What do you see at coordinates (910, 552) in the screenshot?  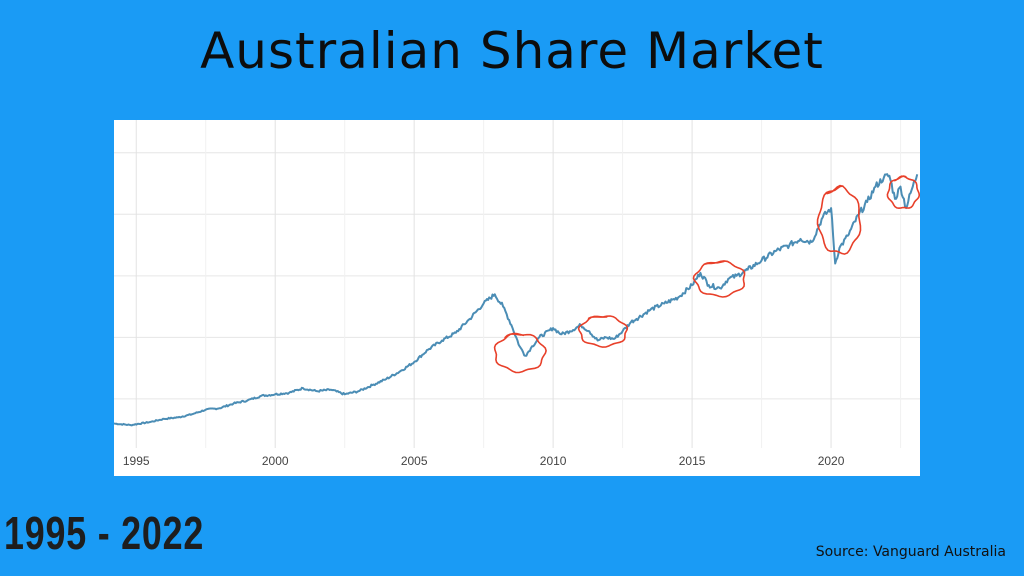 I see `source-label: Source: Vanguard Australia` at bounding box center [910, 552].